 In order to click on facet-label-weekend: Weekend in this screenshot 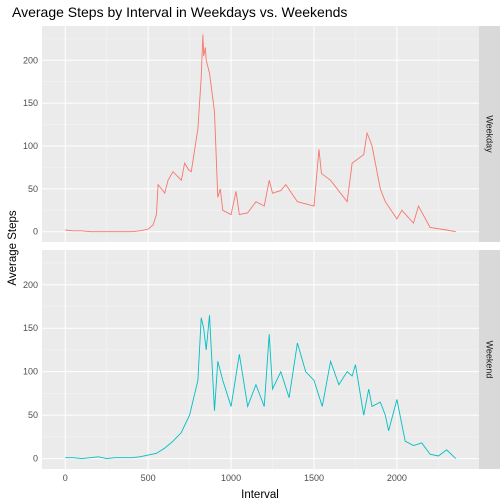, I will do `click(490, 360)`.